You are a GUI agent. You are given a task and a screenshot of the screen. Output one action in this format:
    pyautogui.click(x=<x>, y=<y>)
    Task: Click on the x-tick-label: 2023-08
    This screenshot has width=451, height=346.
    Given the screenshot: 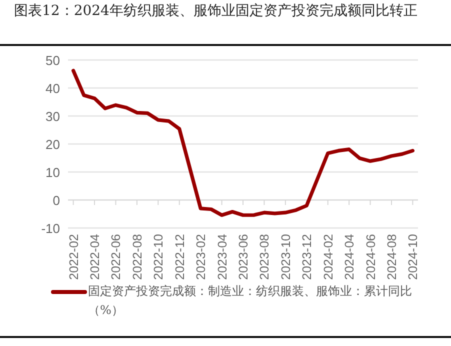 What is the action you would take?
    pyautogui.click(x=265, y=257)
    